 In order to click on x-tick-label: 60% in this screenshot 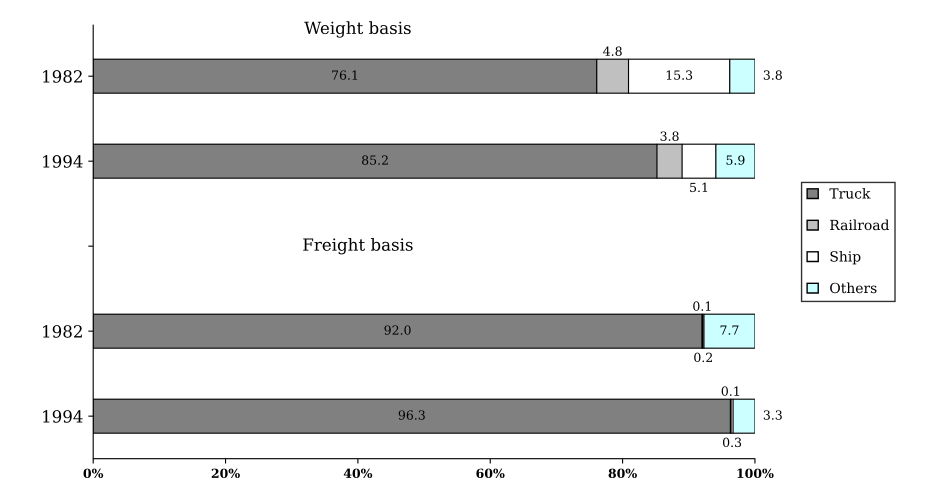, I will do `click(490, 473)`.